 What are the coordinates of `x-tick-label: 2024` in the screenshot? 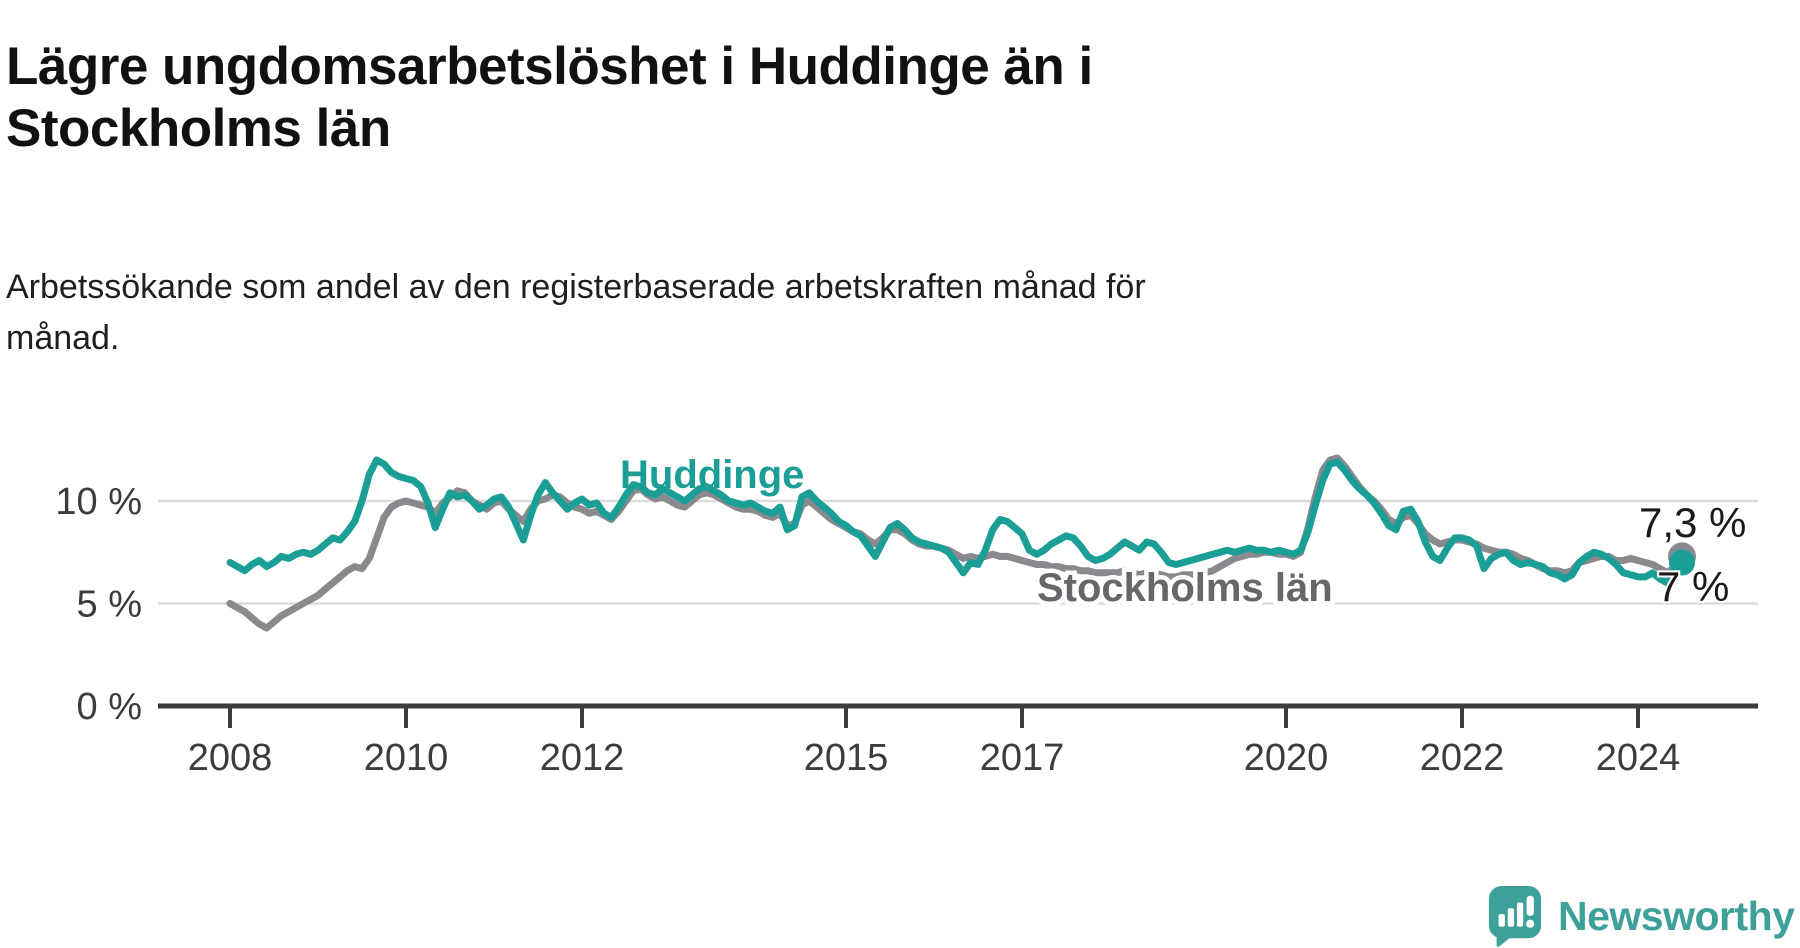 It's located at (1638, 758).